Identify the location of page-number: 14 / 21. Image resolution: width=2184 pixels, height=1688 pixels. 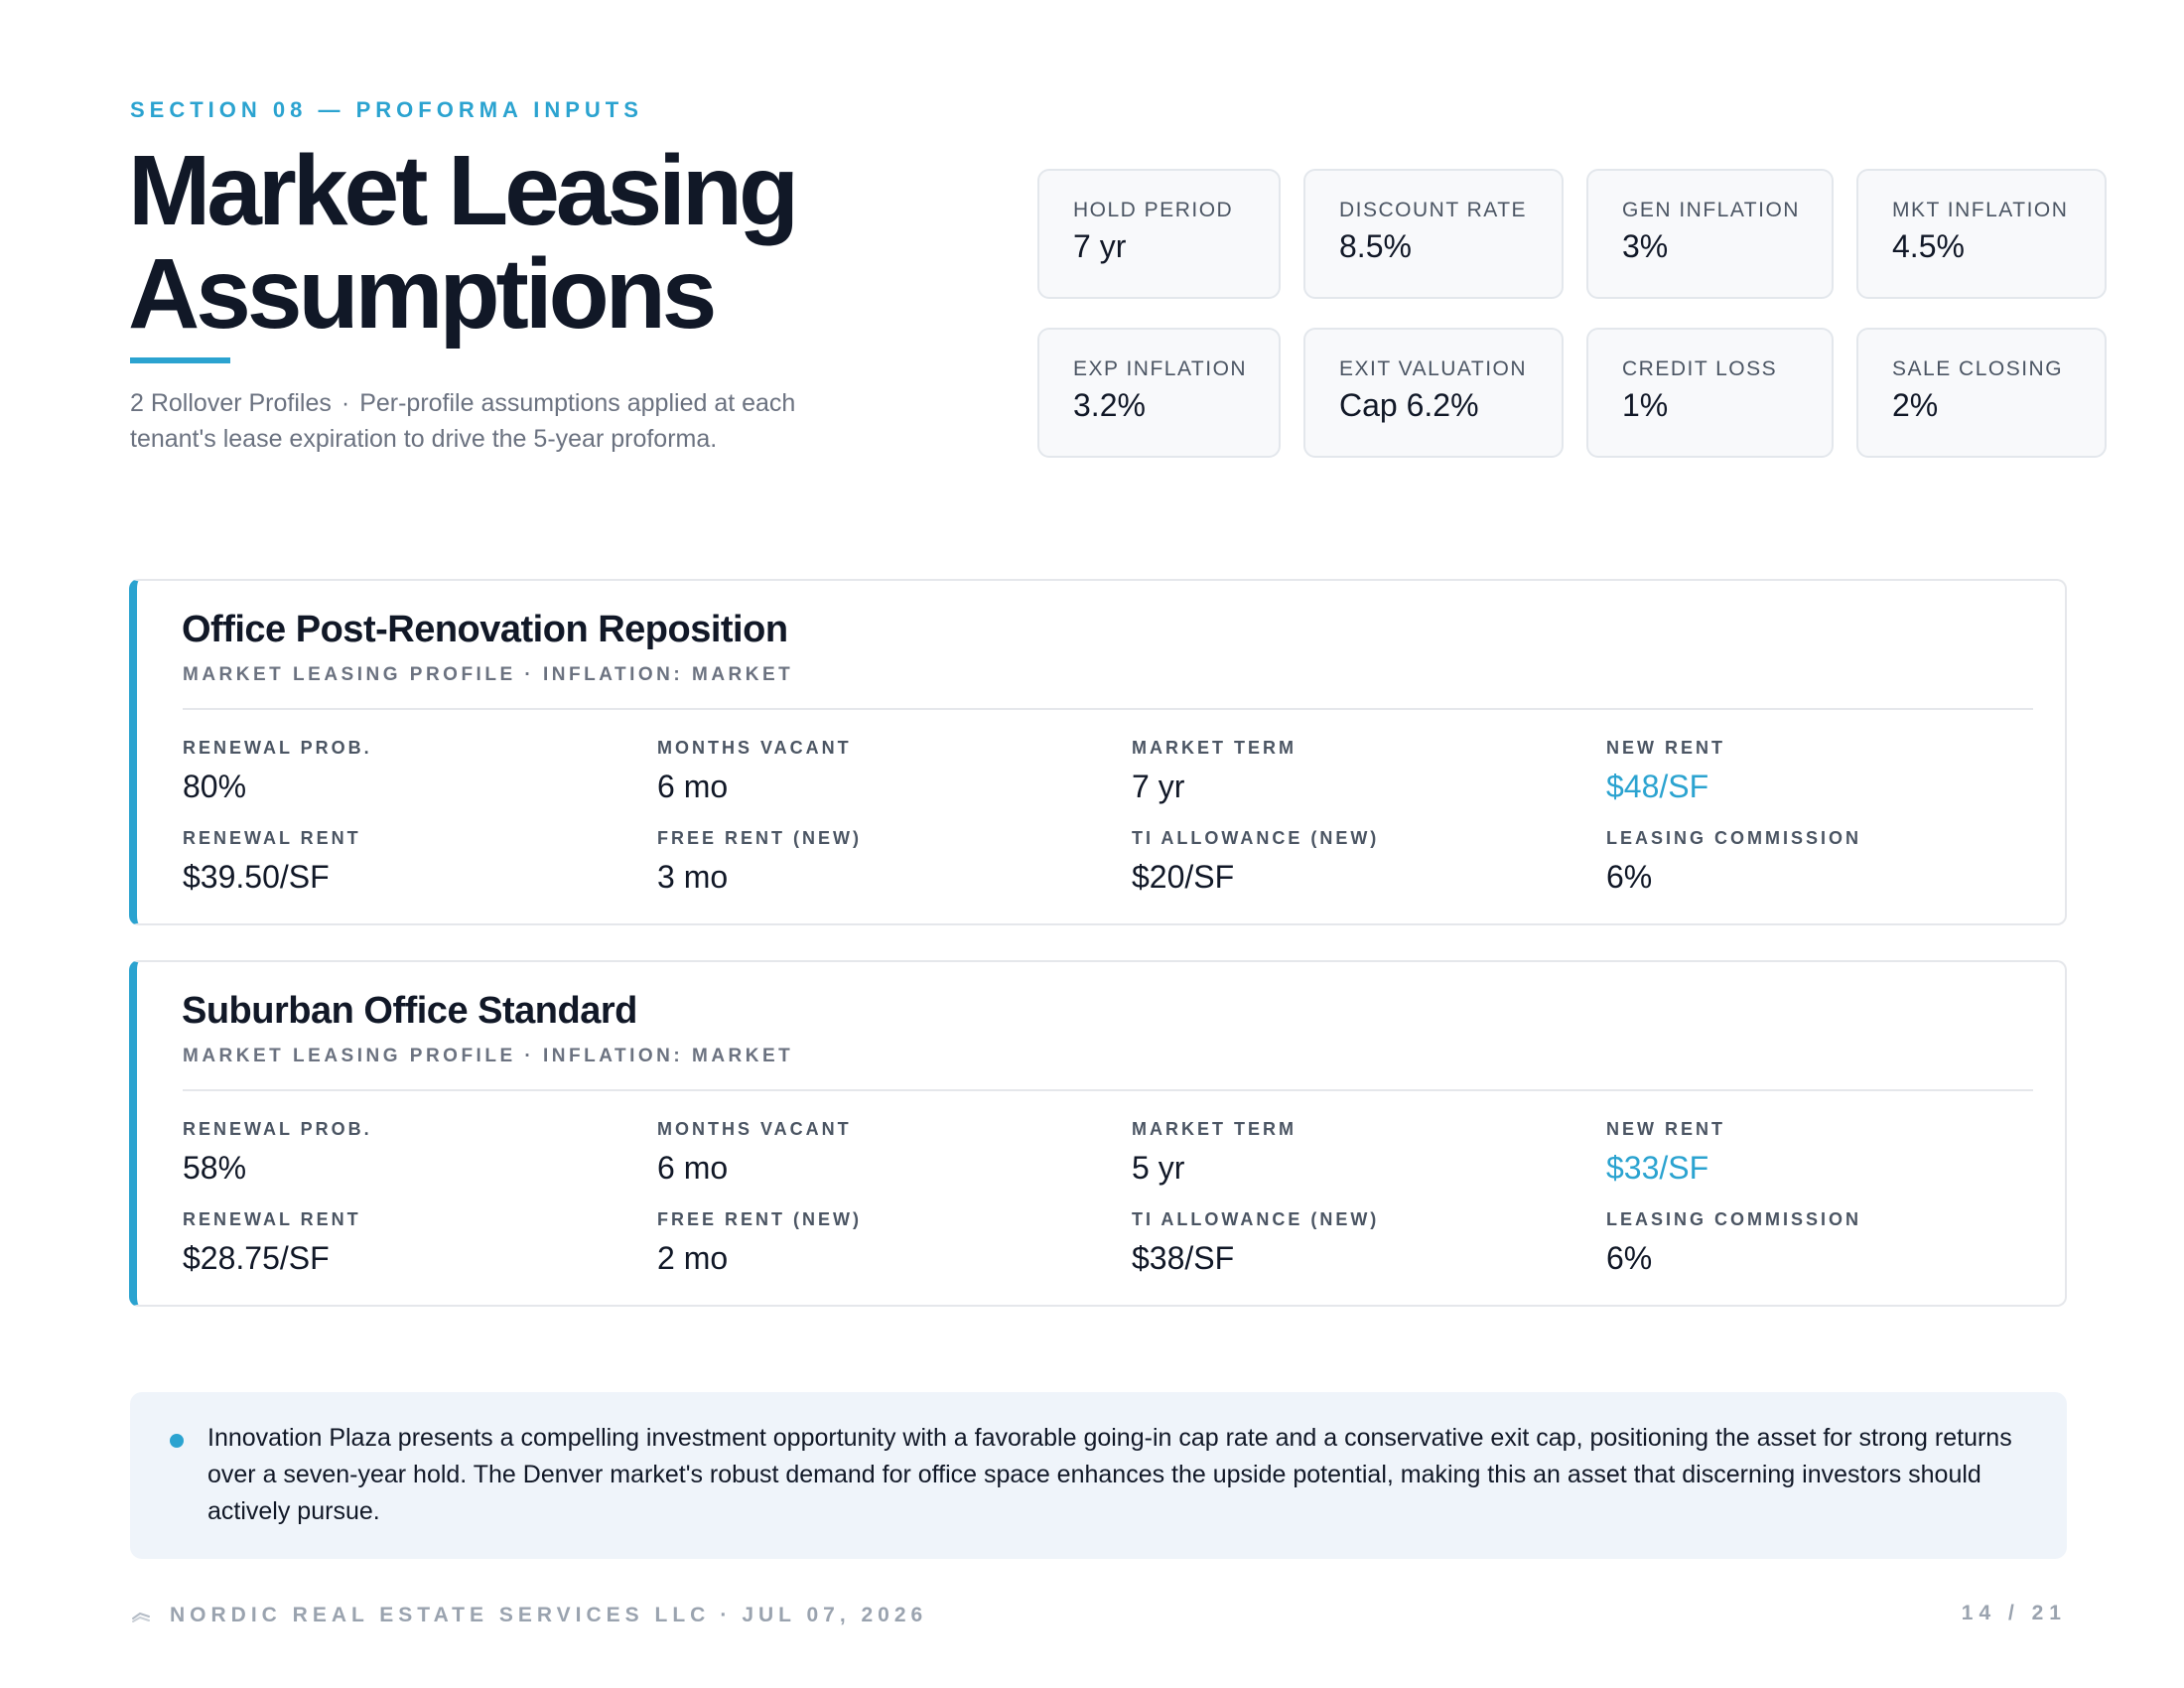
(2014, 1613).